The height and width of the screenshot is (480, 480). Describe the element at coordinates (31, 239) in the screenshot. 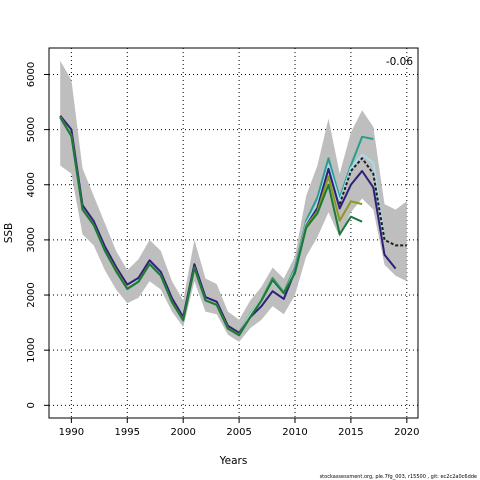

I see `y-tick-label-3000: 3000` at that location.